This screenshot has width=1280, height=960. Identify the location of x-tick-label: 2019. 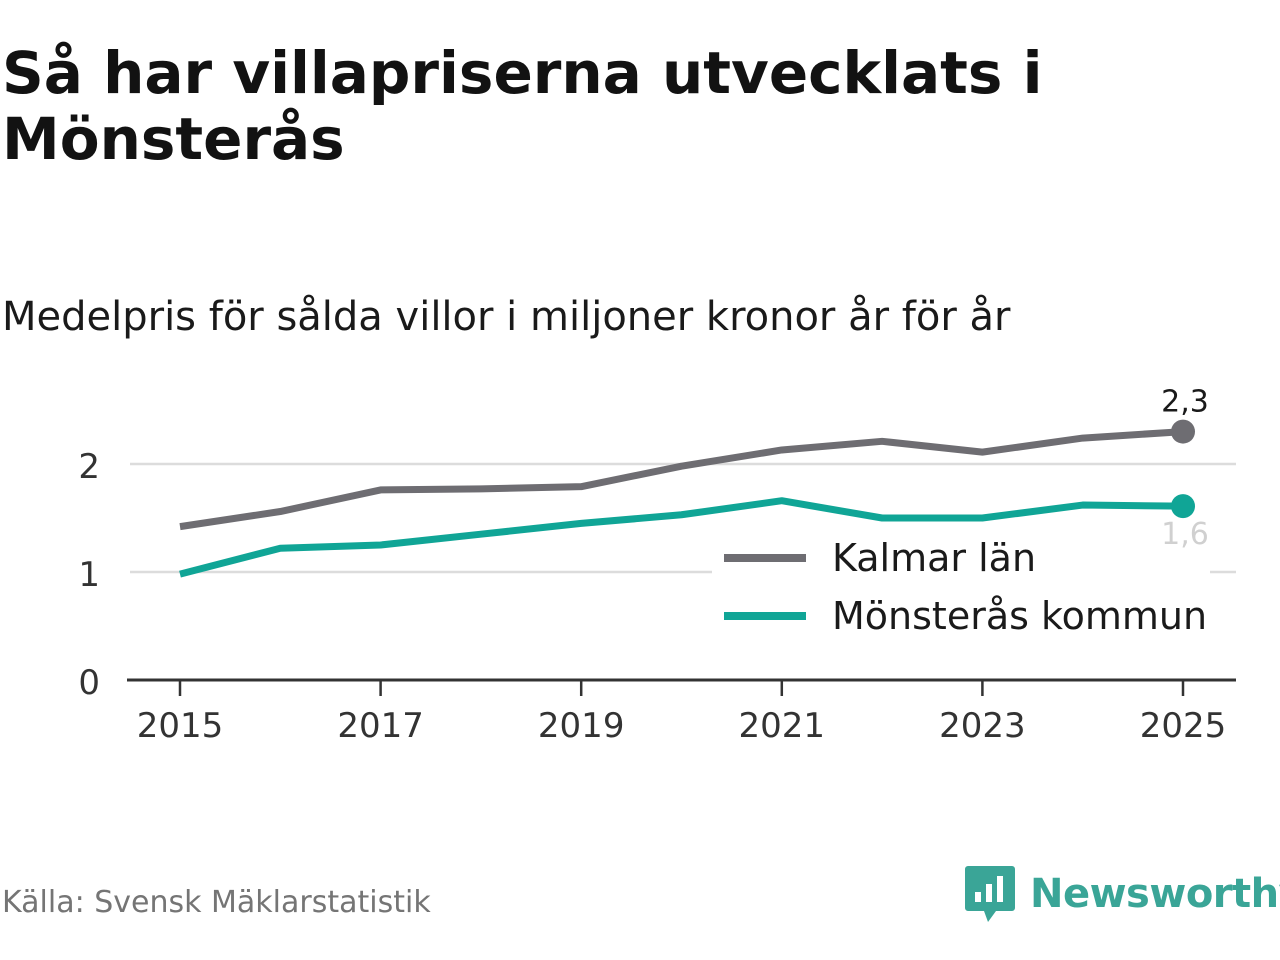
(581, 726).